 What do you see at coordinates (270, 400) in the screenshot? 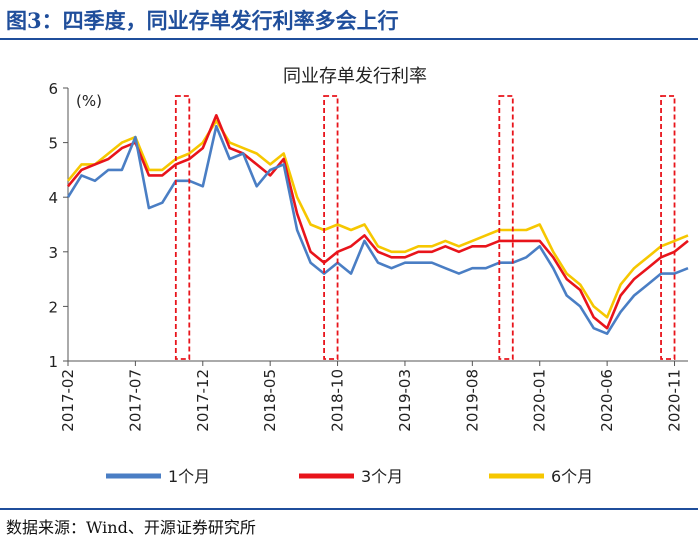
I see `x-tick-label: 2018-05` at bounding box center [270, 400].